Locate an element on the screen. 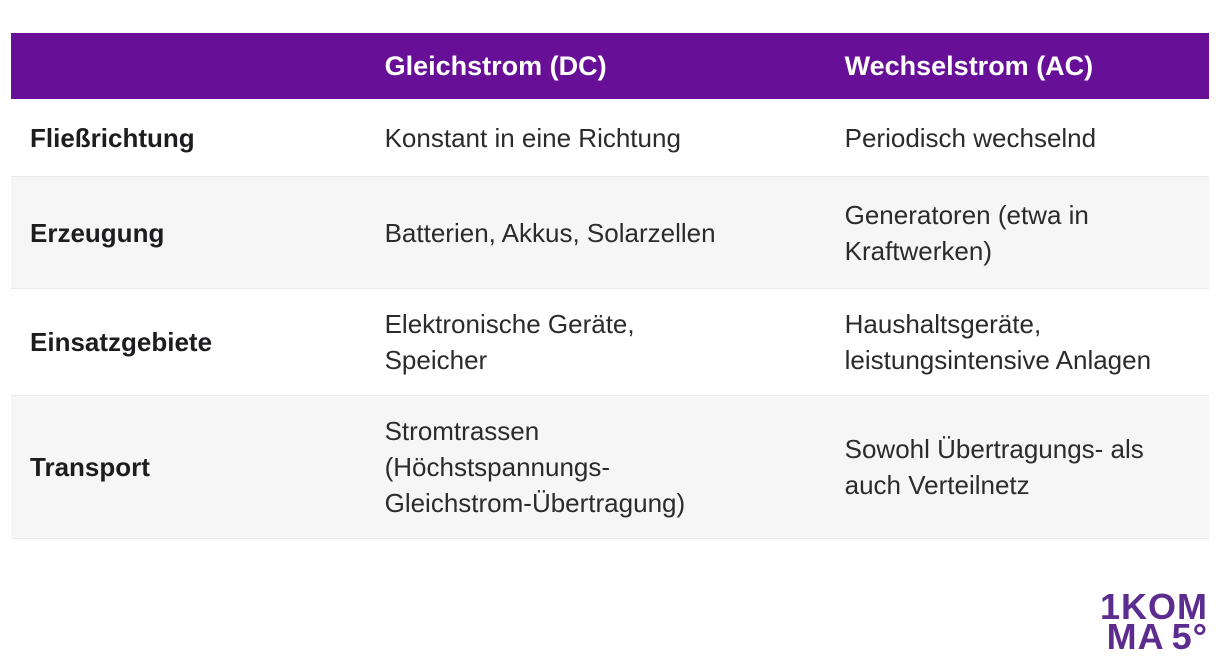 The width and height of the screenshot is (1220, 670). logo-line-1: 1KOM is located at coordinates (1154, 607).